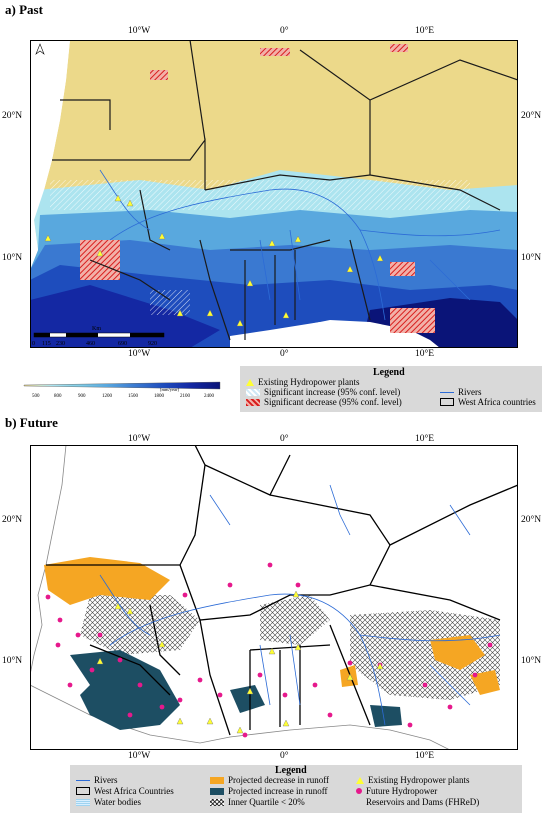  What do you see at coordinates (58, 396) in the screenshot?
I see `colorbar-label: 800` at bounding box center [58, 396].